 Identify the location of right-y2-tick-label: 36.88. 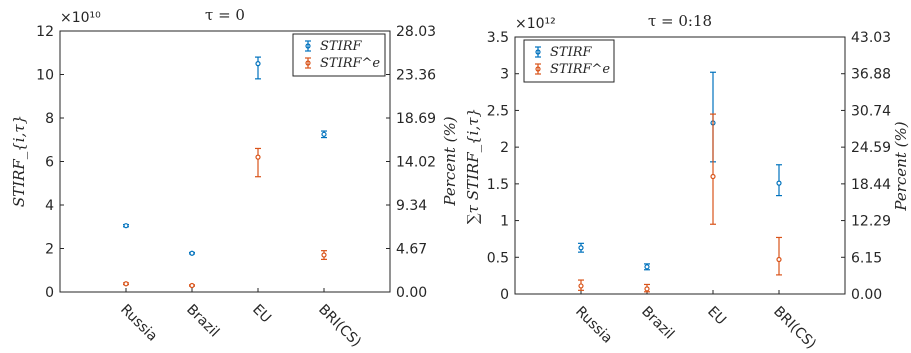
(871, 75).